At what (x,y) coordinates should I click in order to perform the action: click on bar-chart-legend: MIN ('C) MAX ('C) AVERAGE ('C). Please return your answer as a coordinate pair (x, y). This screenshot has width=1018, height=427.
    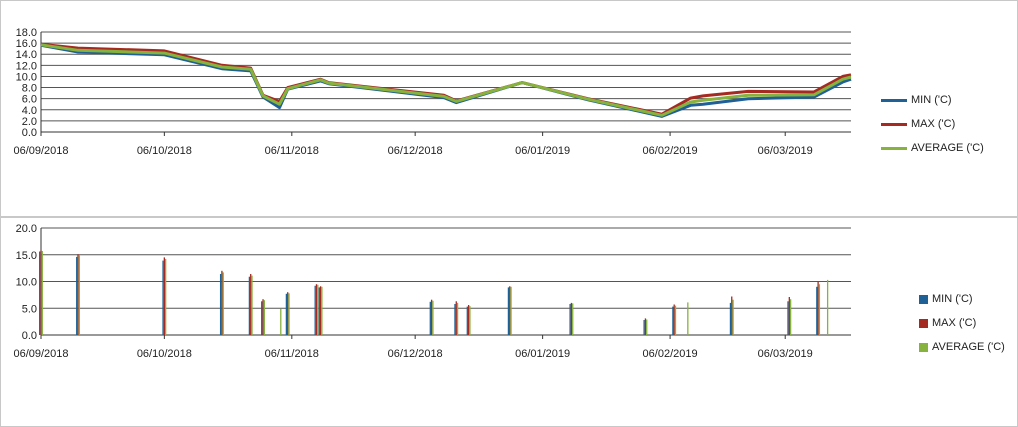
    Looking at the image, I should click on (962, 328).